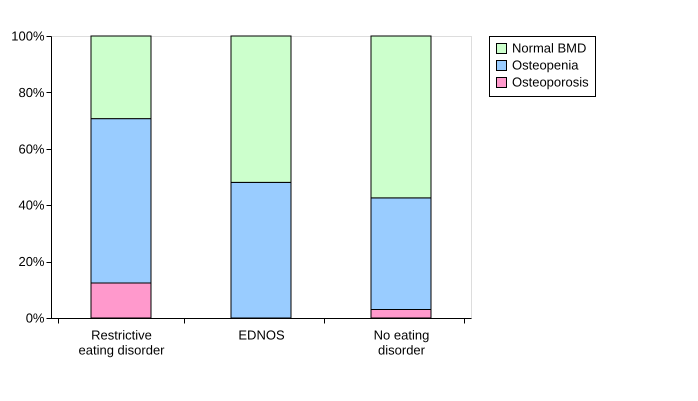  Describe the element at coordinates (402, 343) in the screenshot. I see `x-tick-label: No eating disorder` at that location.